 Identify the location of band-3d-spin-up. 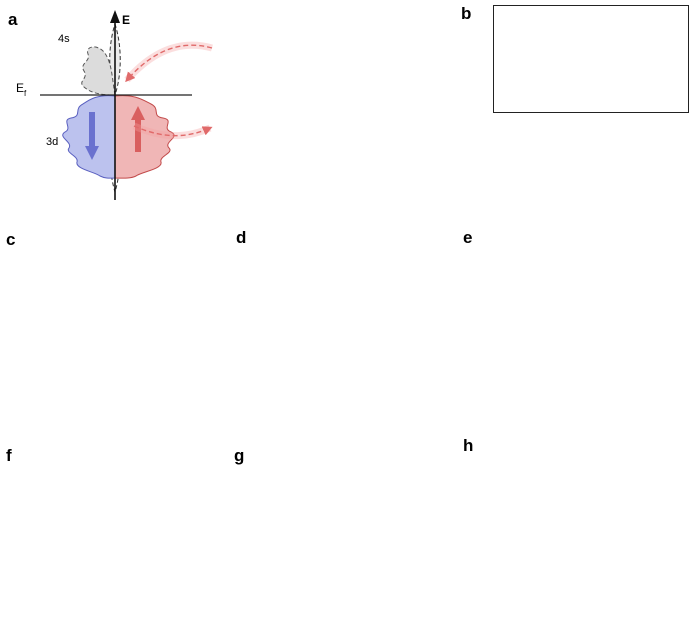
(144, 137).